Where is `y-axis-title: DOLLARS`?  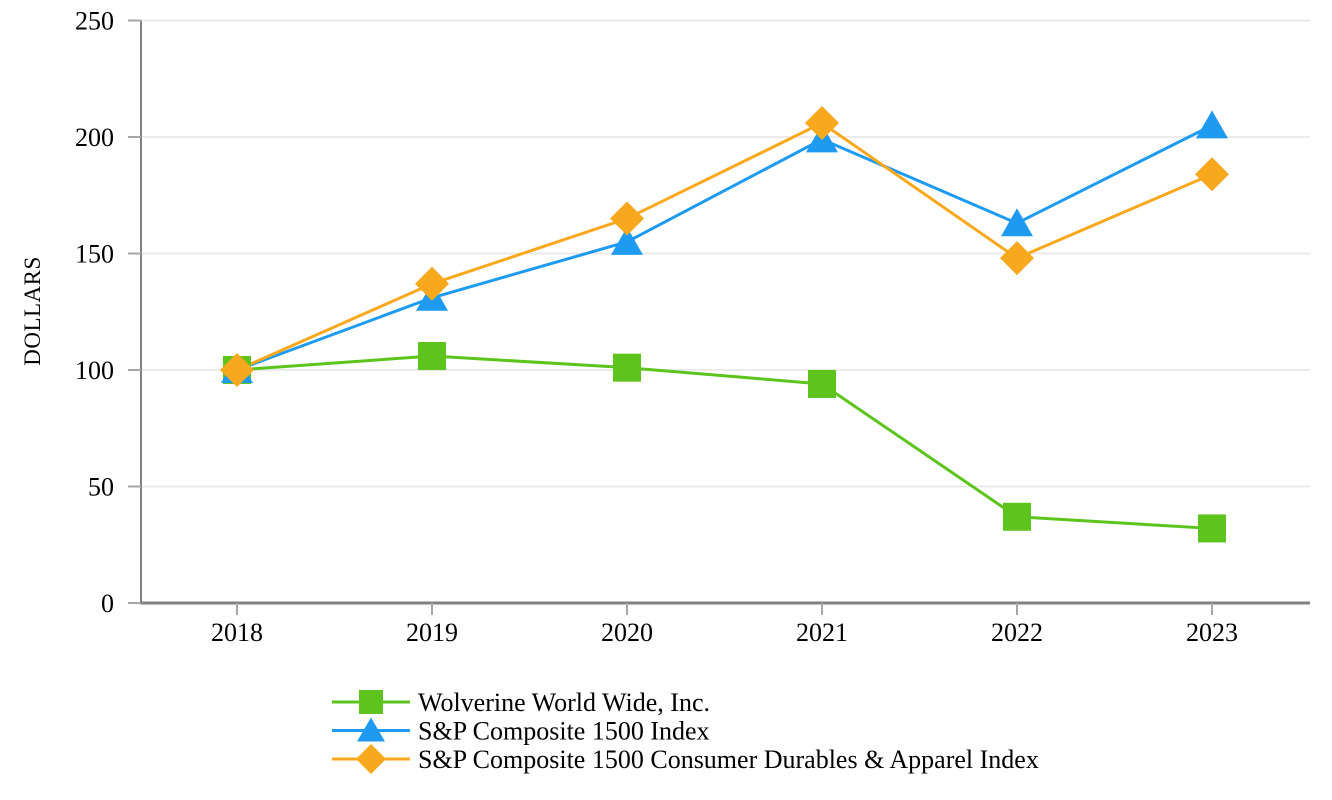 y-axis-title: DOLLARS is located at coordinates (32, 311).